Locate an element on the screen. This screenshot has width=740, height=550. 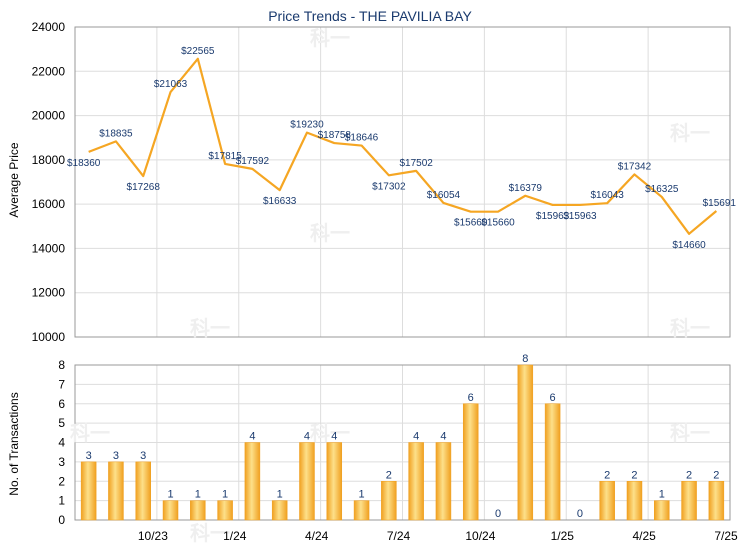
price-data-label: $15691 is located at coordinates (720, 203).